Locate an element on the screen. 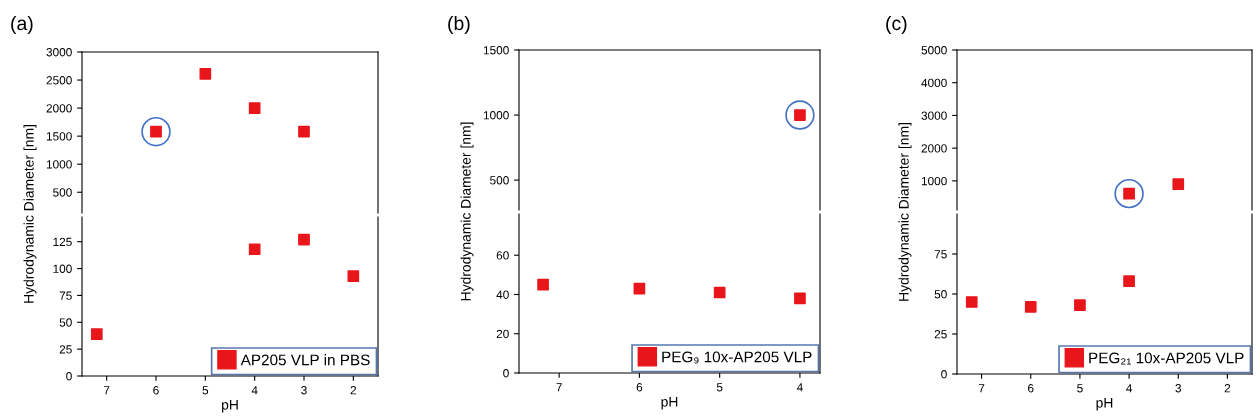  legend-label: PEG₉ 10x-AP205 VLP is located at coordinates (737, 357).